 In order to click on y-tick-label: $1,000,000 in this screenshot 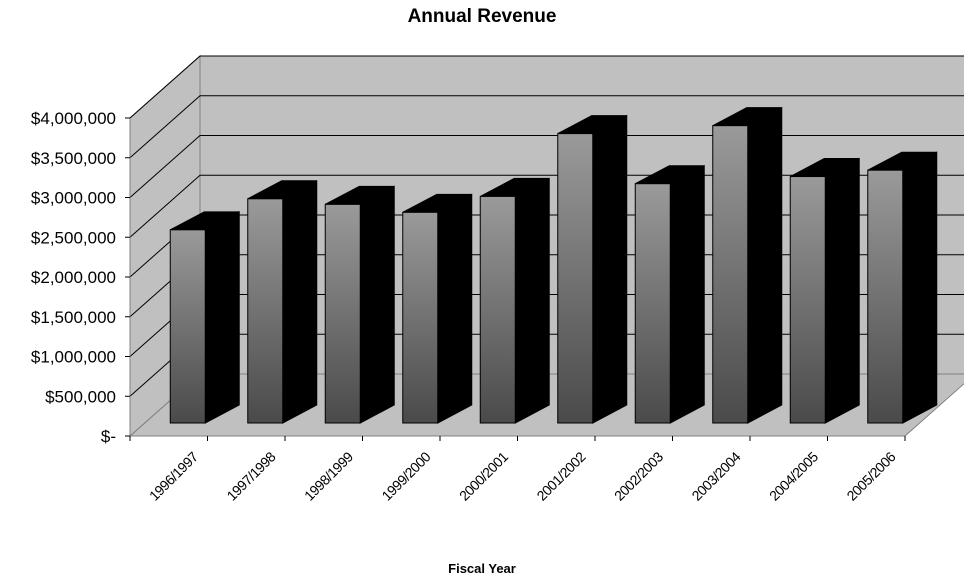, I will do `click(73, 357)`.